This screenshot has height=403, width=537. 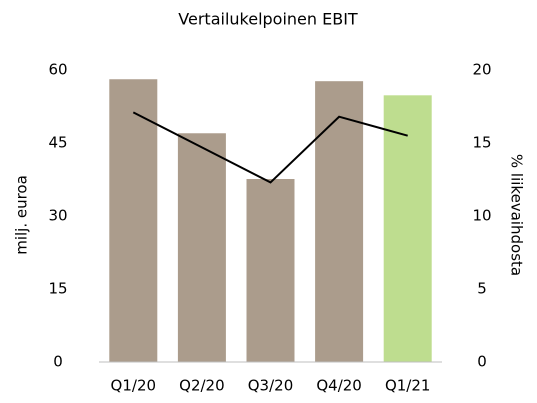 I want to click on y2-tick-label: 20, so click(x=481, y=70).